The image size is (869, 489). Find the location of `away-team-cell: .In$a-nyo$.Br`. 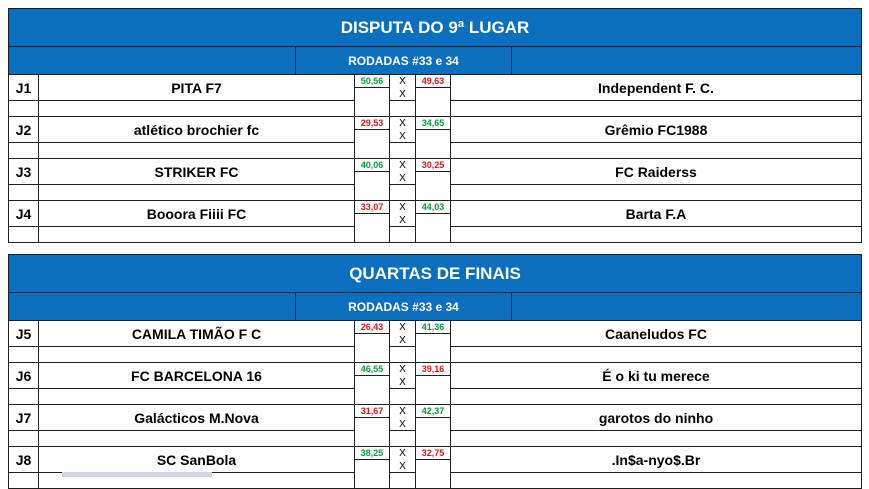

away-team-cell: .In$a-nyo$.Br is located at coordinates (656, 467).